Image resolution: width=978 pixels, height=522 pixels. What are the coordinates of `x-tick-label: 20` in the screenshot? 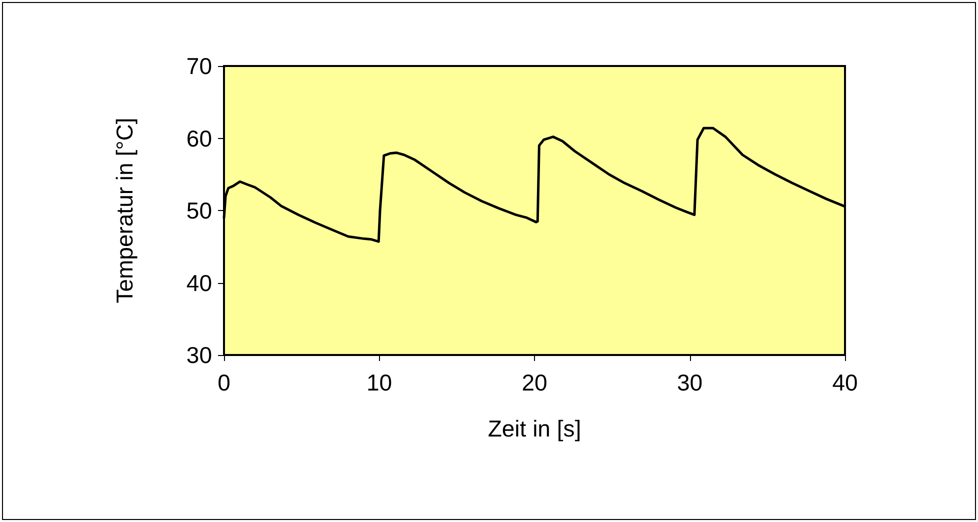 It's located at (535, 383).